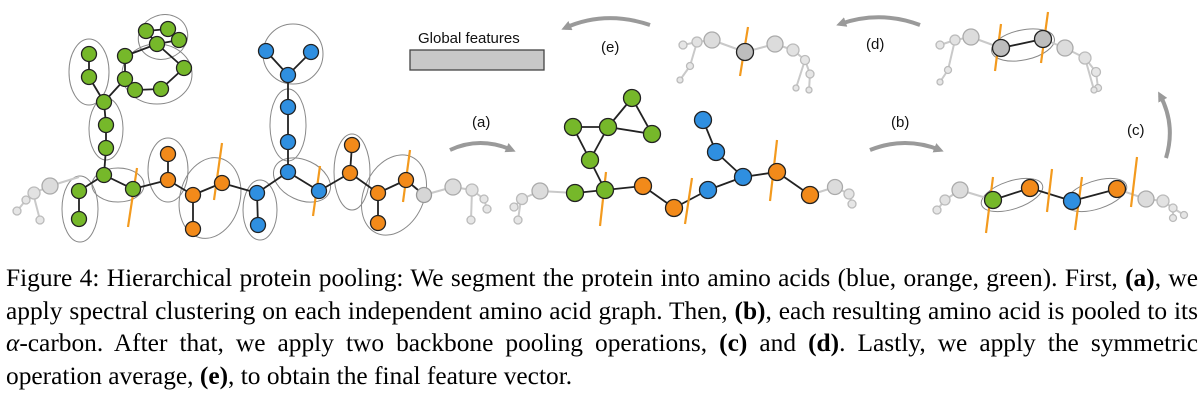 The width and height of the screenshot is (1204, 404). What do you see at coordinates (1149, 125) in the screenshot?
I see `arrow-c: (c)` at bounding box center [1149, 125].